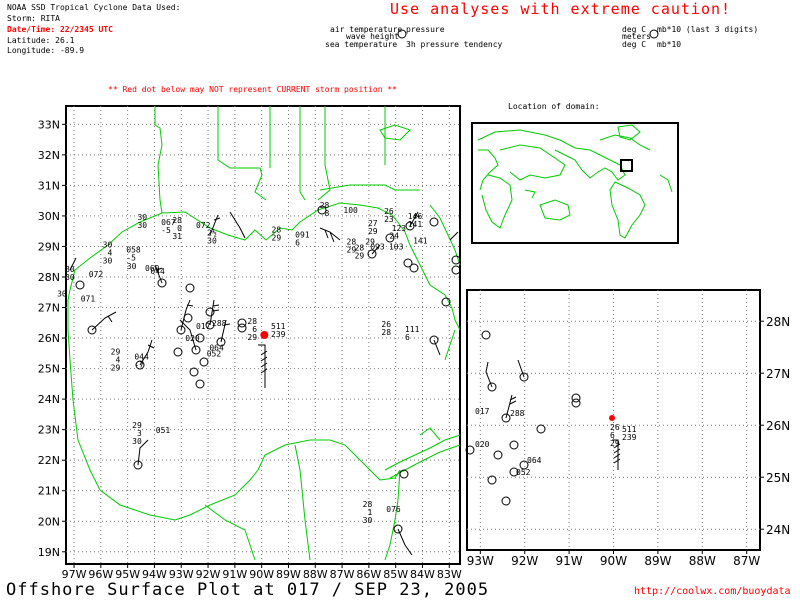 Image resolution: width=800 pixels, height=600 pixels. Describe the element at coordinates (575, 183) in the screenshot. I see `world-inset-map` at that location.